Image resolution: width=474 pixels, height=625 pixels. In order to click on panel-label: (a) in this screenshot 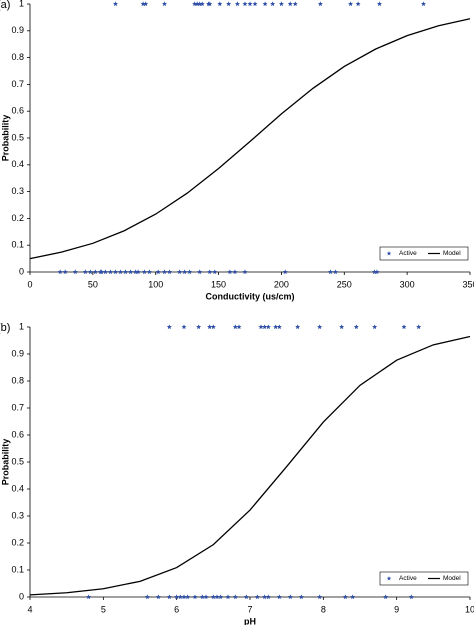, I will do `click(5, 5)`.